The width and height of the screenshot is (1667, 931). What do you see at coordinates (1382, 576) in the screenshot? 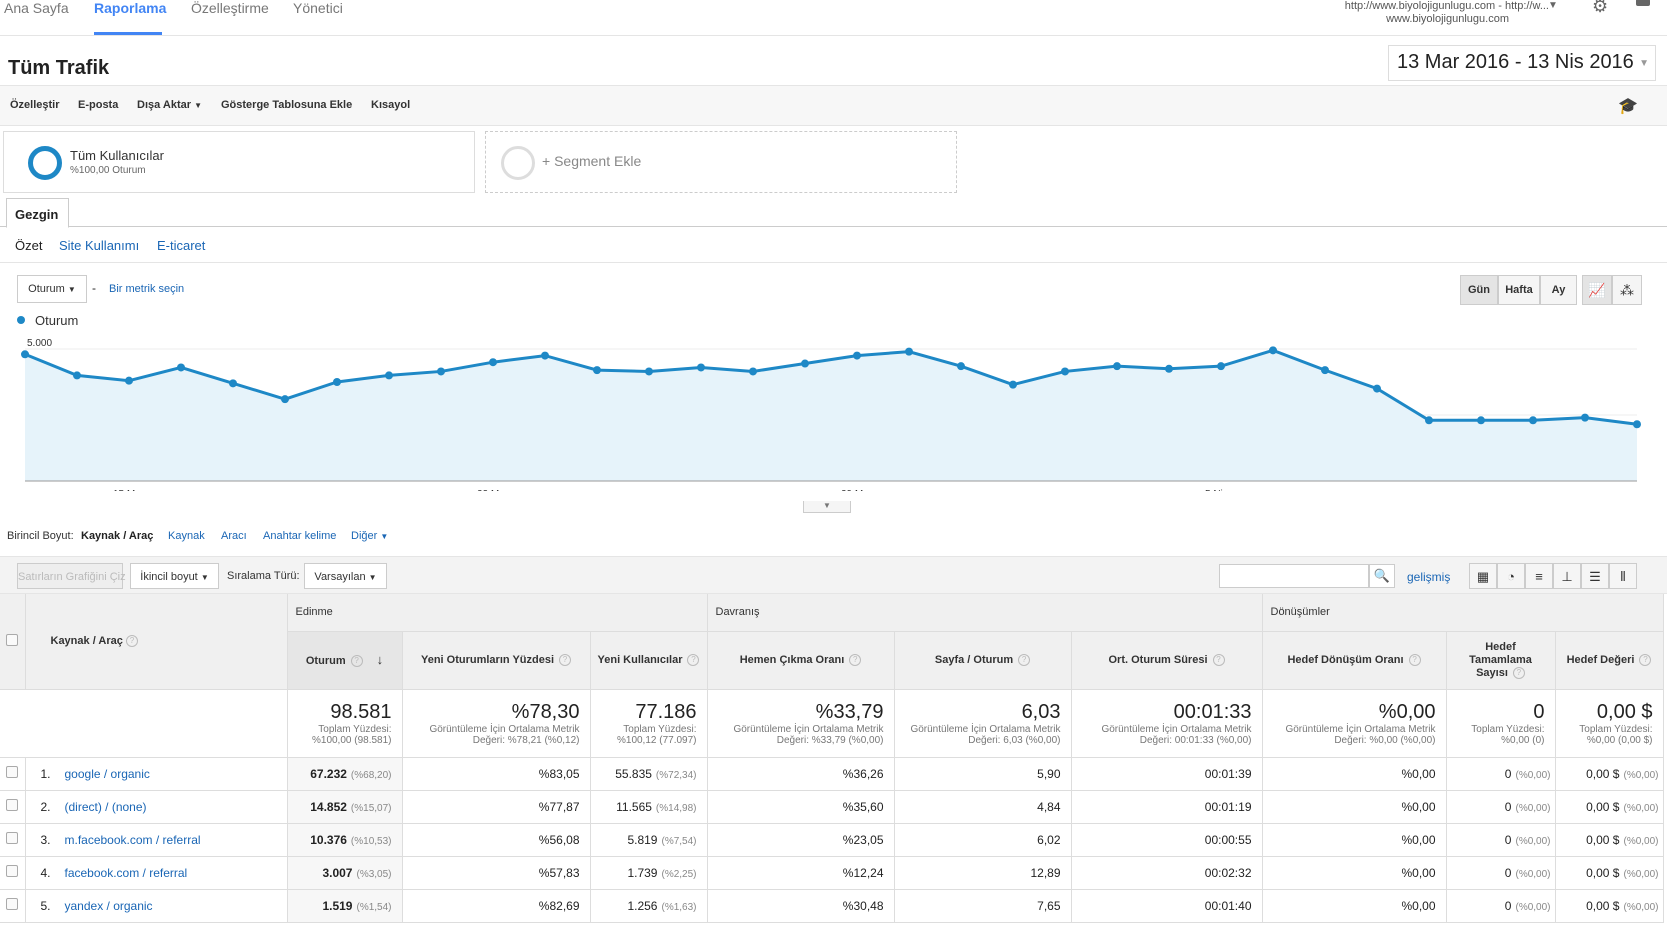
I see `search-icon: 🔍` at bounding box center [1382, 576].